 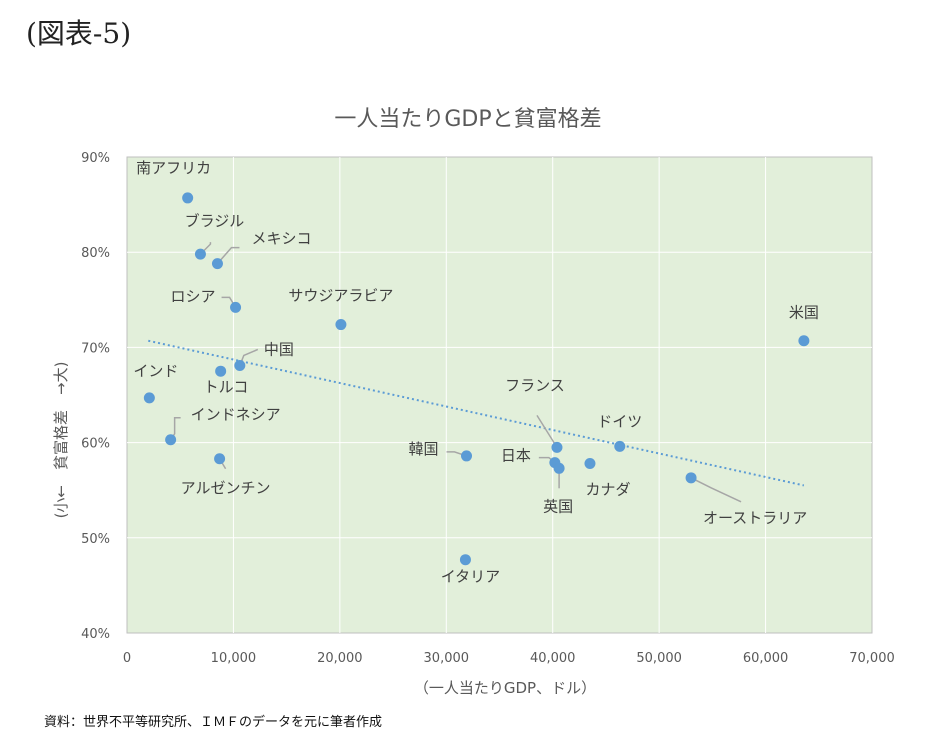 I want to click on data-label: 中国, so click(x=279, y=349).